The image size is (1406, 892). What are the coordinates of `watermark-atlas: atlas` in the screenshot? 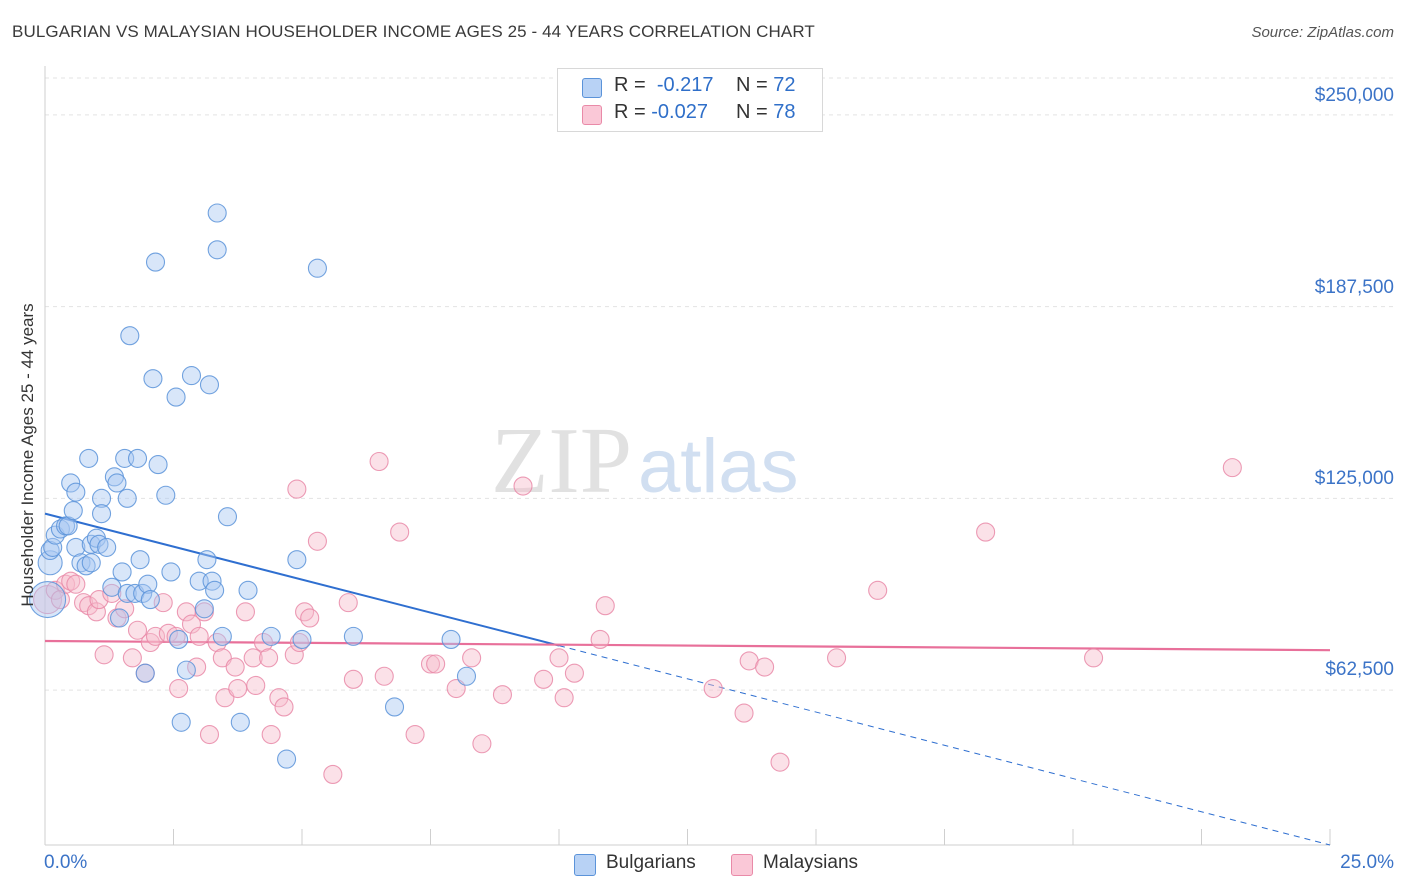 It's located at (718, 466).